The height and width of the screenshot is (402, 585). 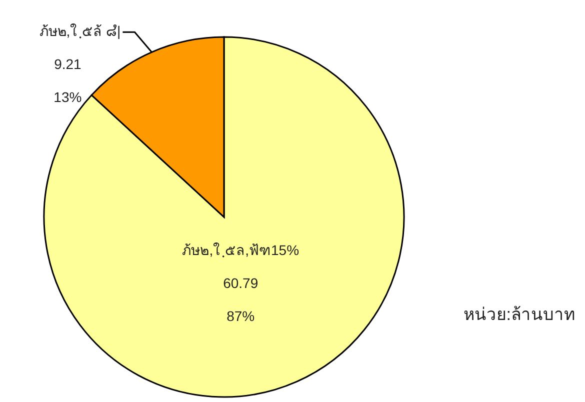 I want to click on text: 13%, so click(x=68, y=97).